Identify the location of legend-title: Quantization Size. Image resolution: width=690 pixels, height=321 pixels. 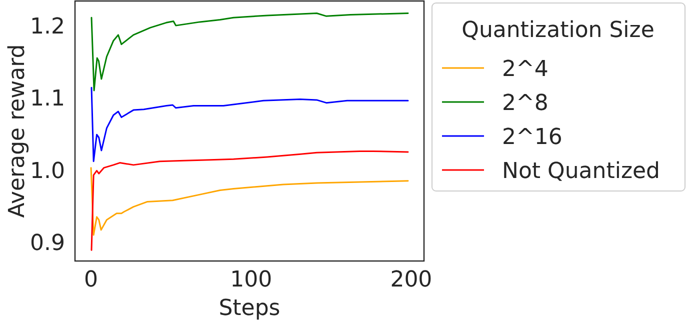
(558, 30).